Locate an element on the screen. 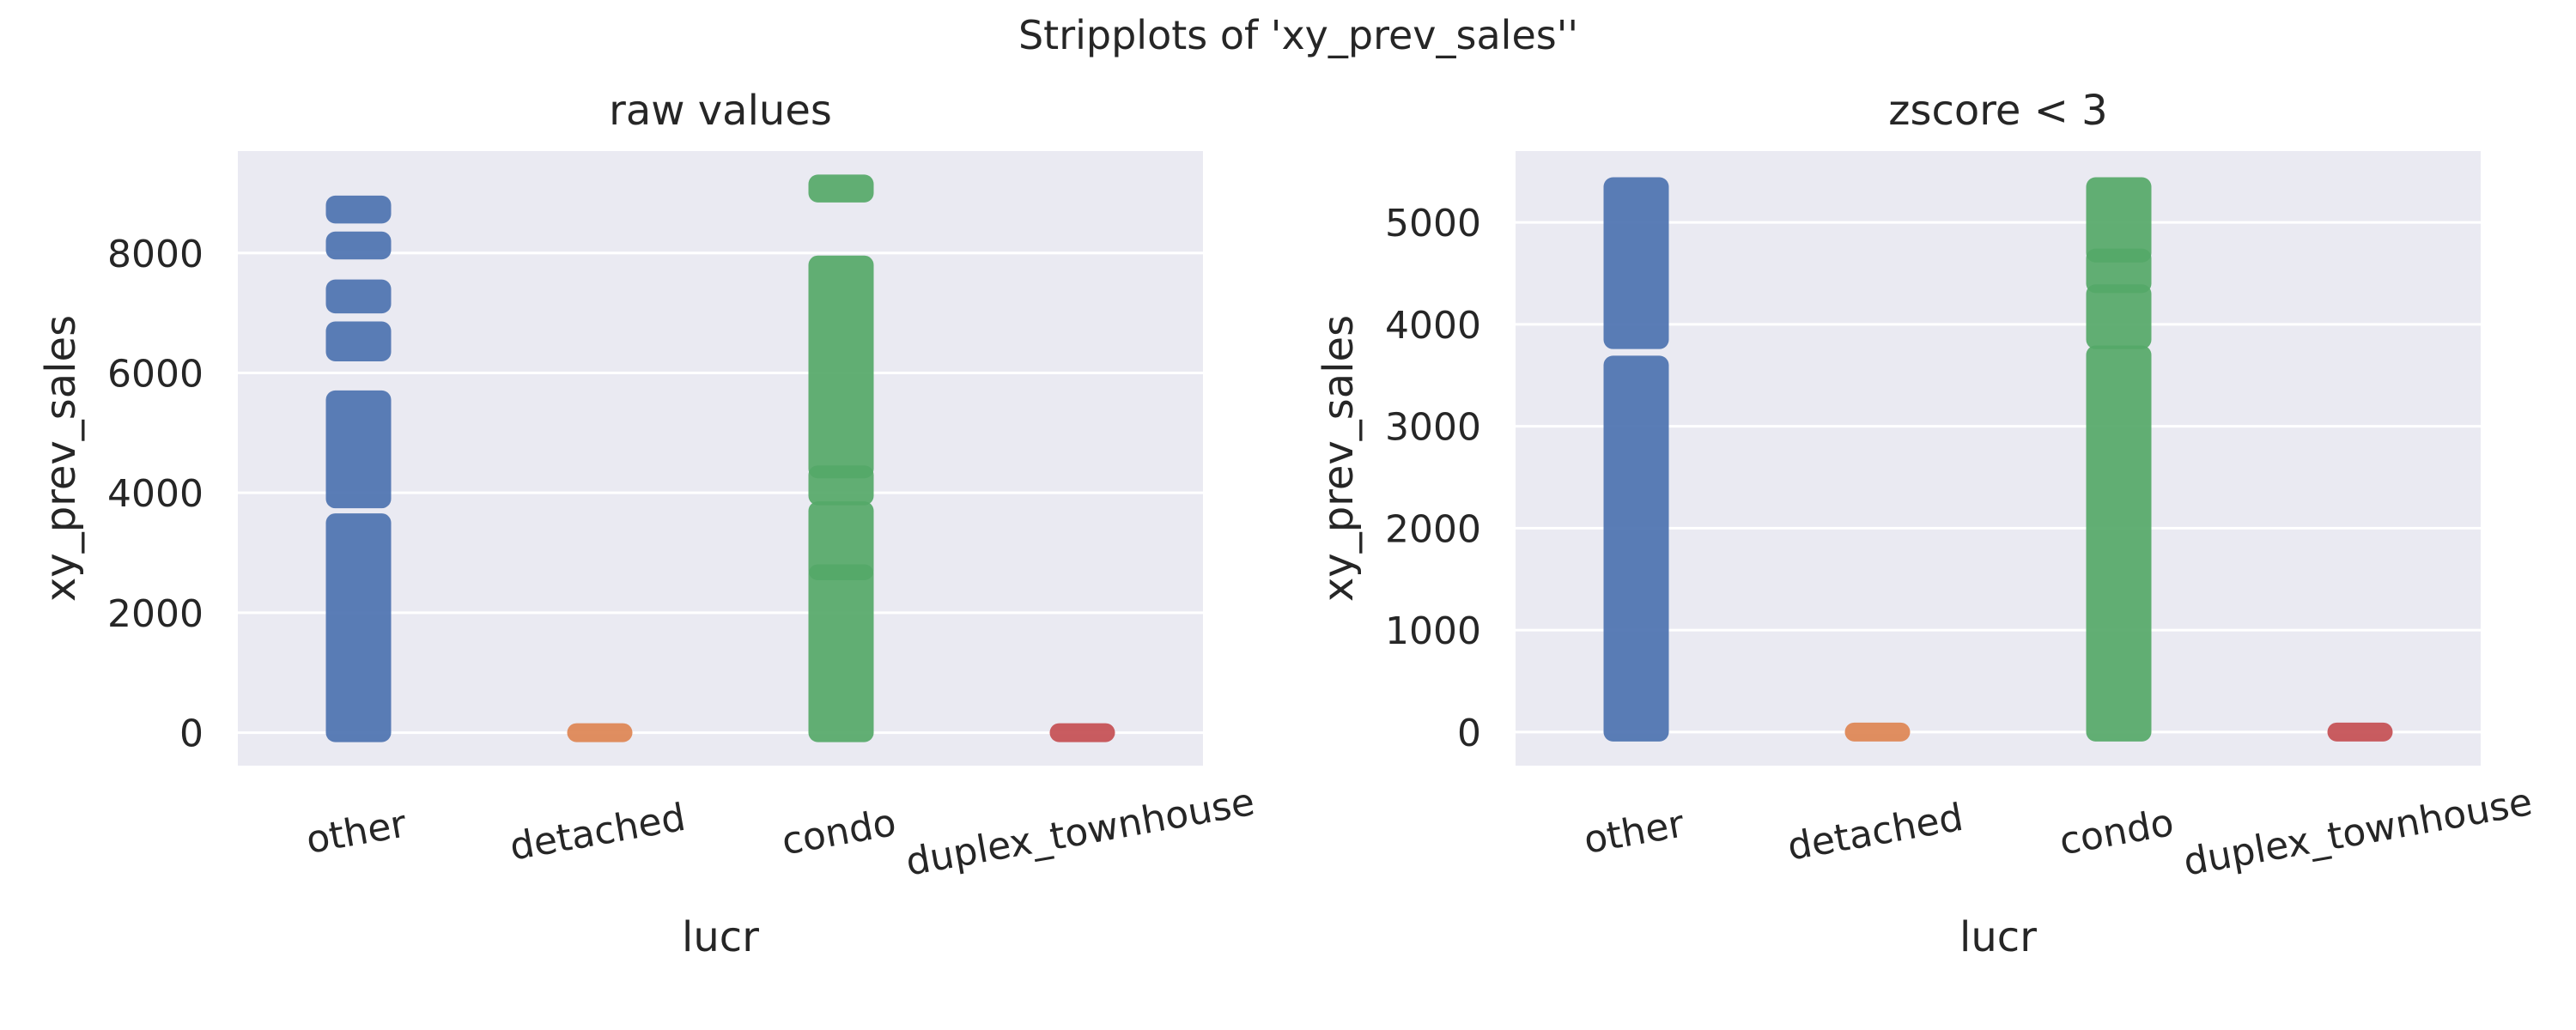  y-tick-label: 8000 is located at coordinates (155, 254).